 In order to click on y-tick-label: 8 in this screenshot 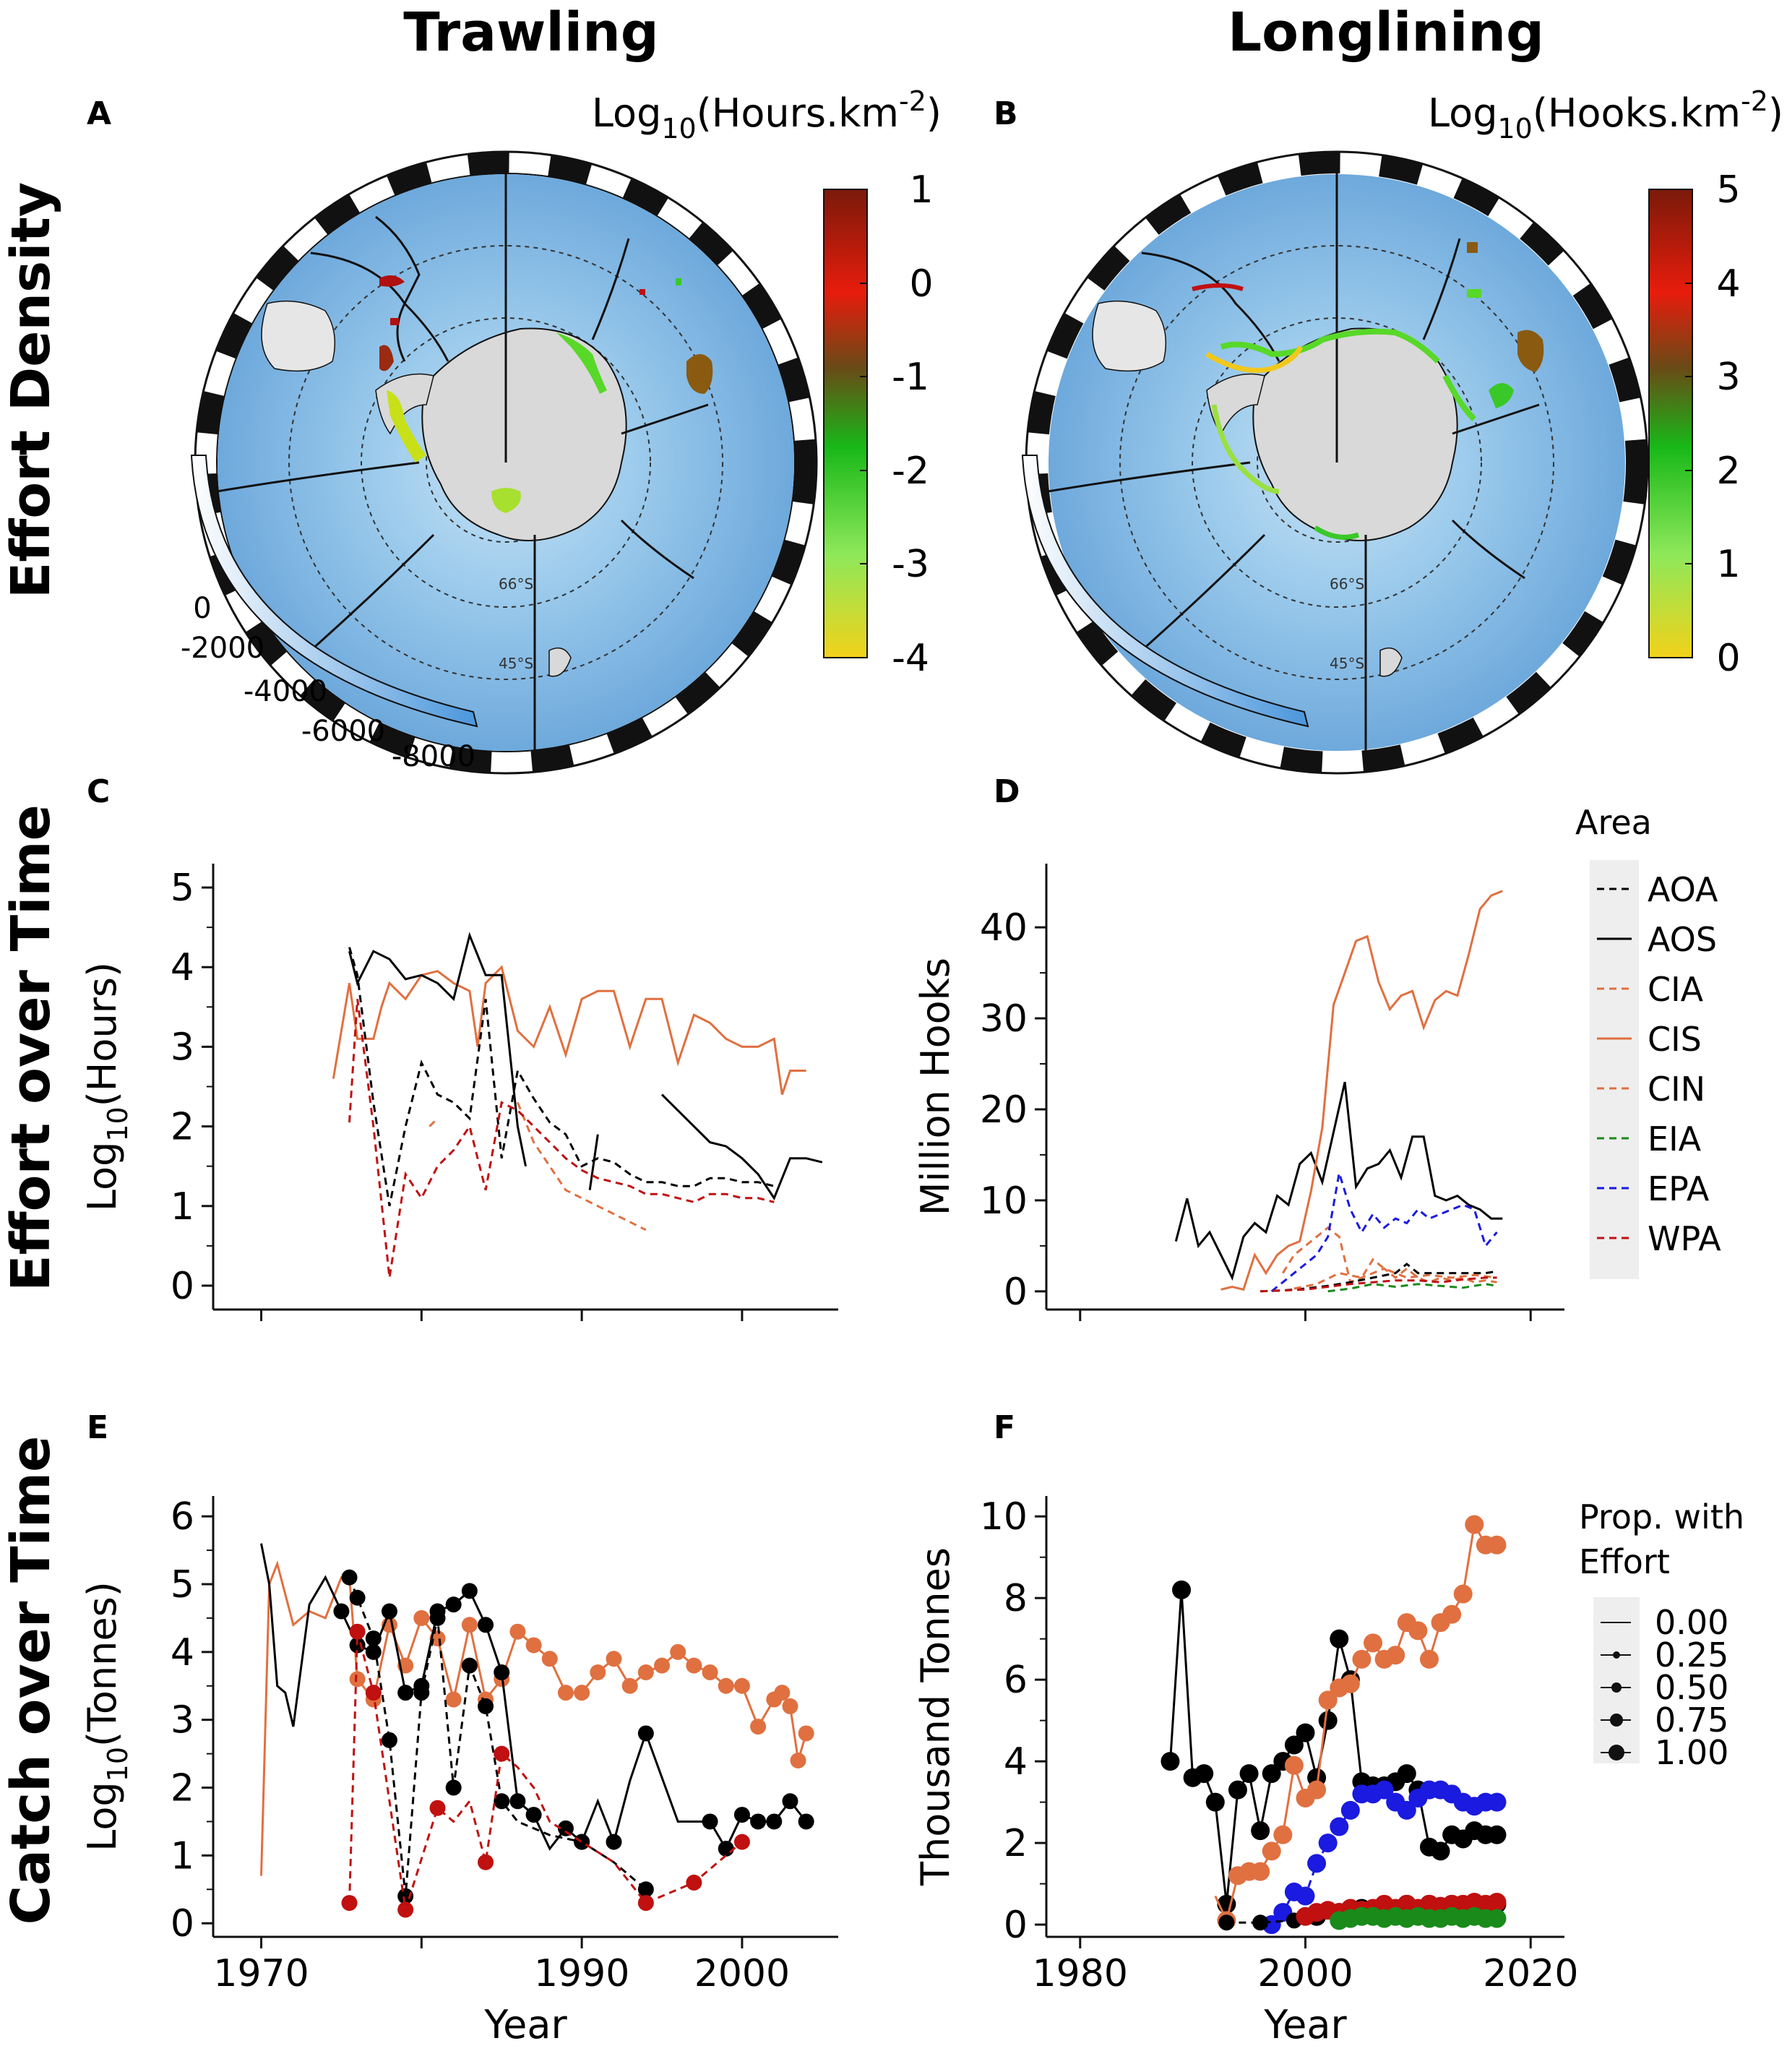, I will do `click(1016, 1598)`.